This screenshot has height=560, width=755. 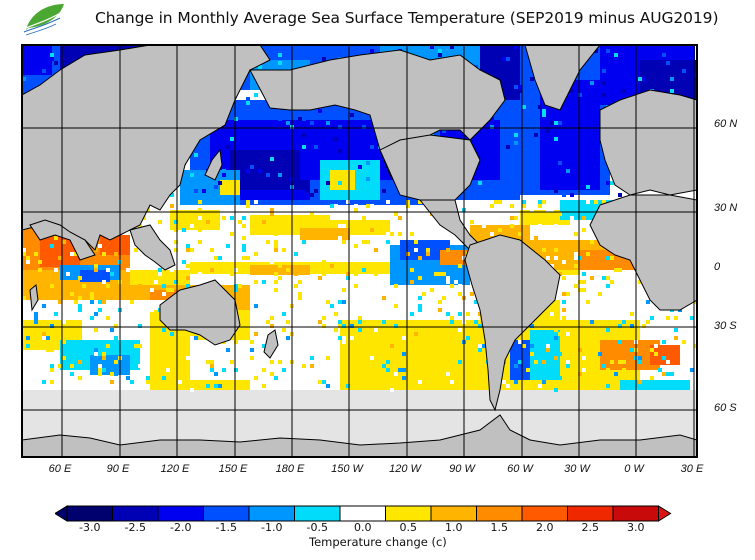 What do you see at coordinates (636, 527) in the screenshot?
I see `colorbar-tick-label: 3.0` at bounding box center [636, 527].